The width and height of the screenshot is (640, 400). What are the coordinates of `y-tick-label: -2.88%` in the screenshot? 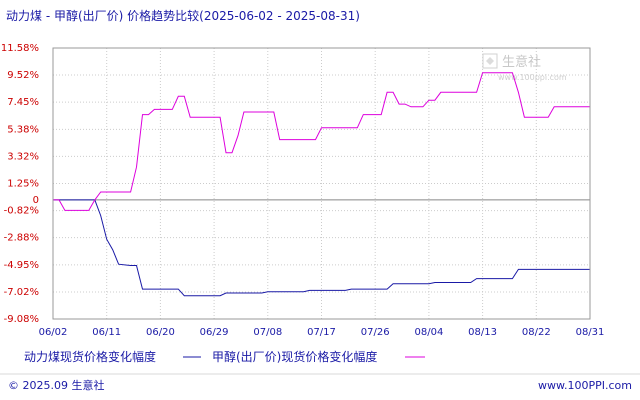 It's located at (21, 238).